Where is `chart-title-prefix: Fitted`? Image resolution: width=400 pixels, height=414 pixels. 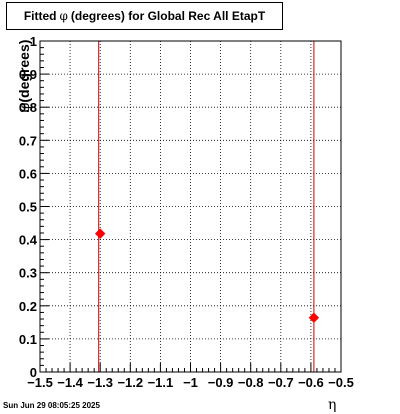 chart-title-prefix: Fitted is located at coordinates (40, 16).